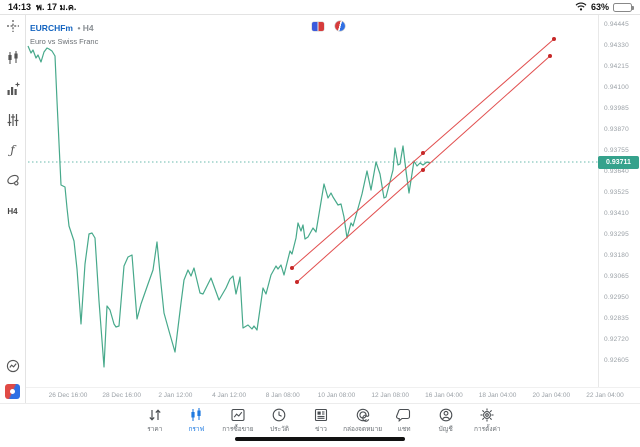 Image resolution: width=640 pixels, height=447 pixels. Describe the element at coordinates (616, 129) in the screenshot. I see `price-axis-label: 0.93870` at that location.